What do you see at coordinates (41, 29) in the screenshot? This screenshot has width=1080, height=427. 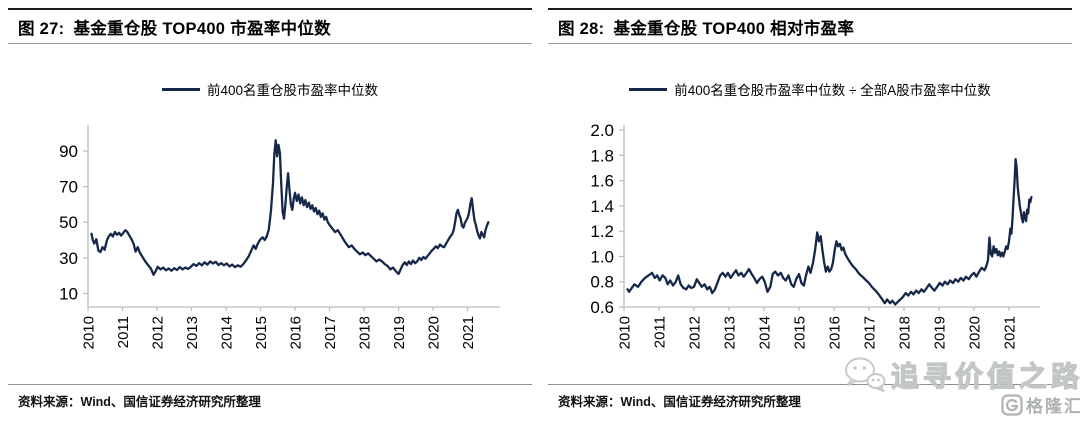 I see `figure-number: 图 27:` at bounding box center [41, 29].